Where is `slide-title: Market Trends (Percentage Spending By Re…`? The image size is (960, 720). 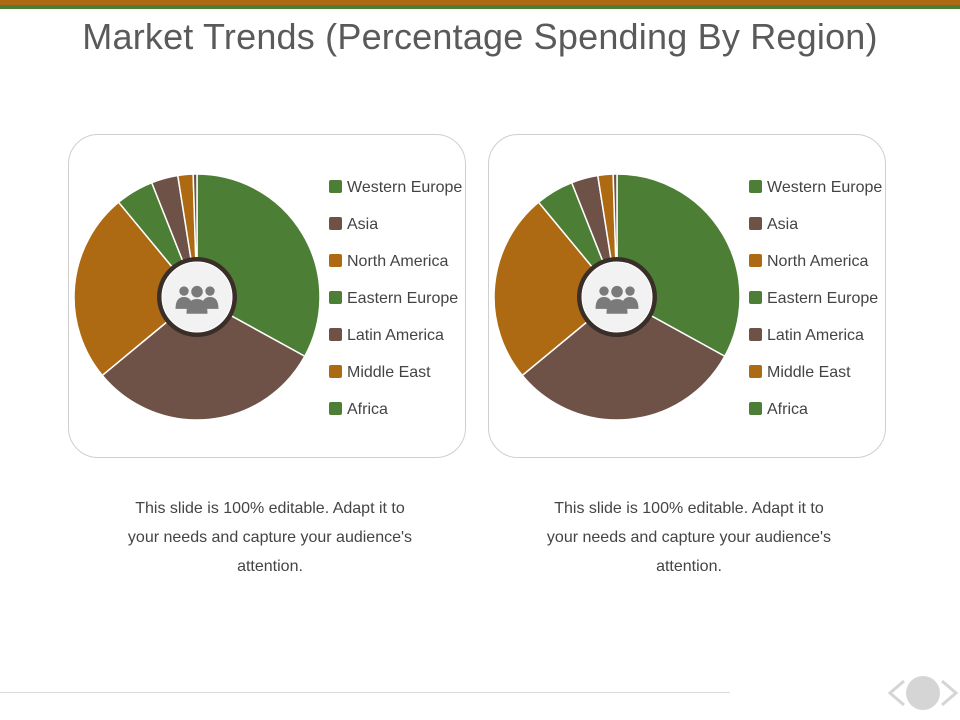
slide-title: Market Trends (Percentage Spending By Re… is located at coordinates (480, 36).